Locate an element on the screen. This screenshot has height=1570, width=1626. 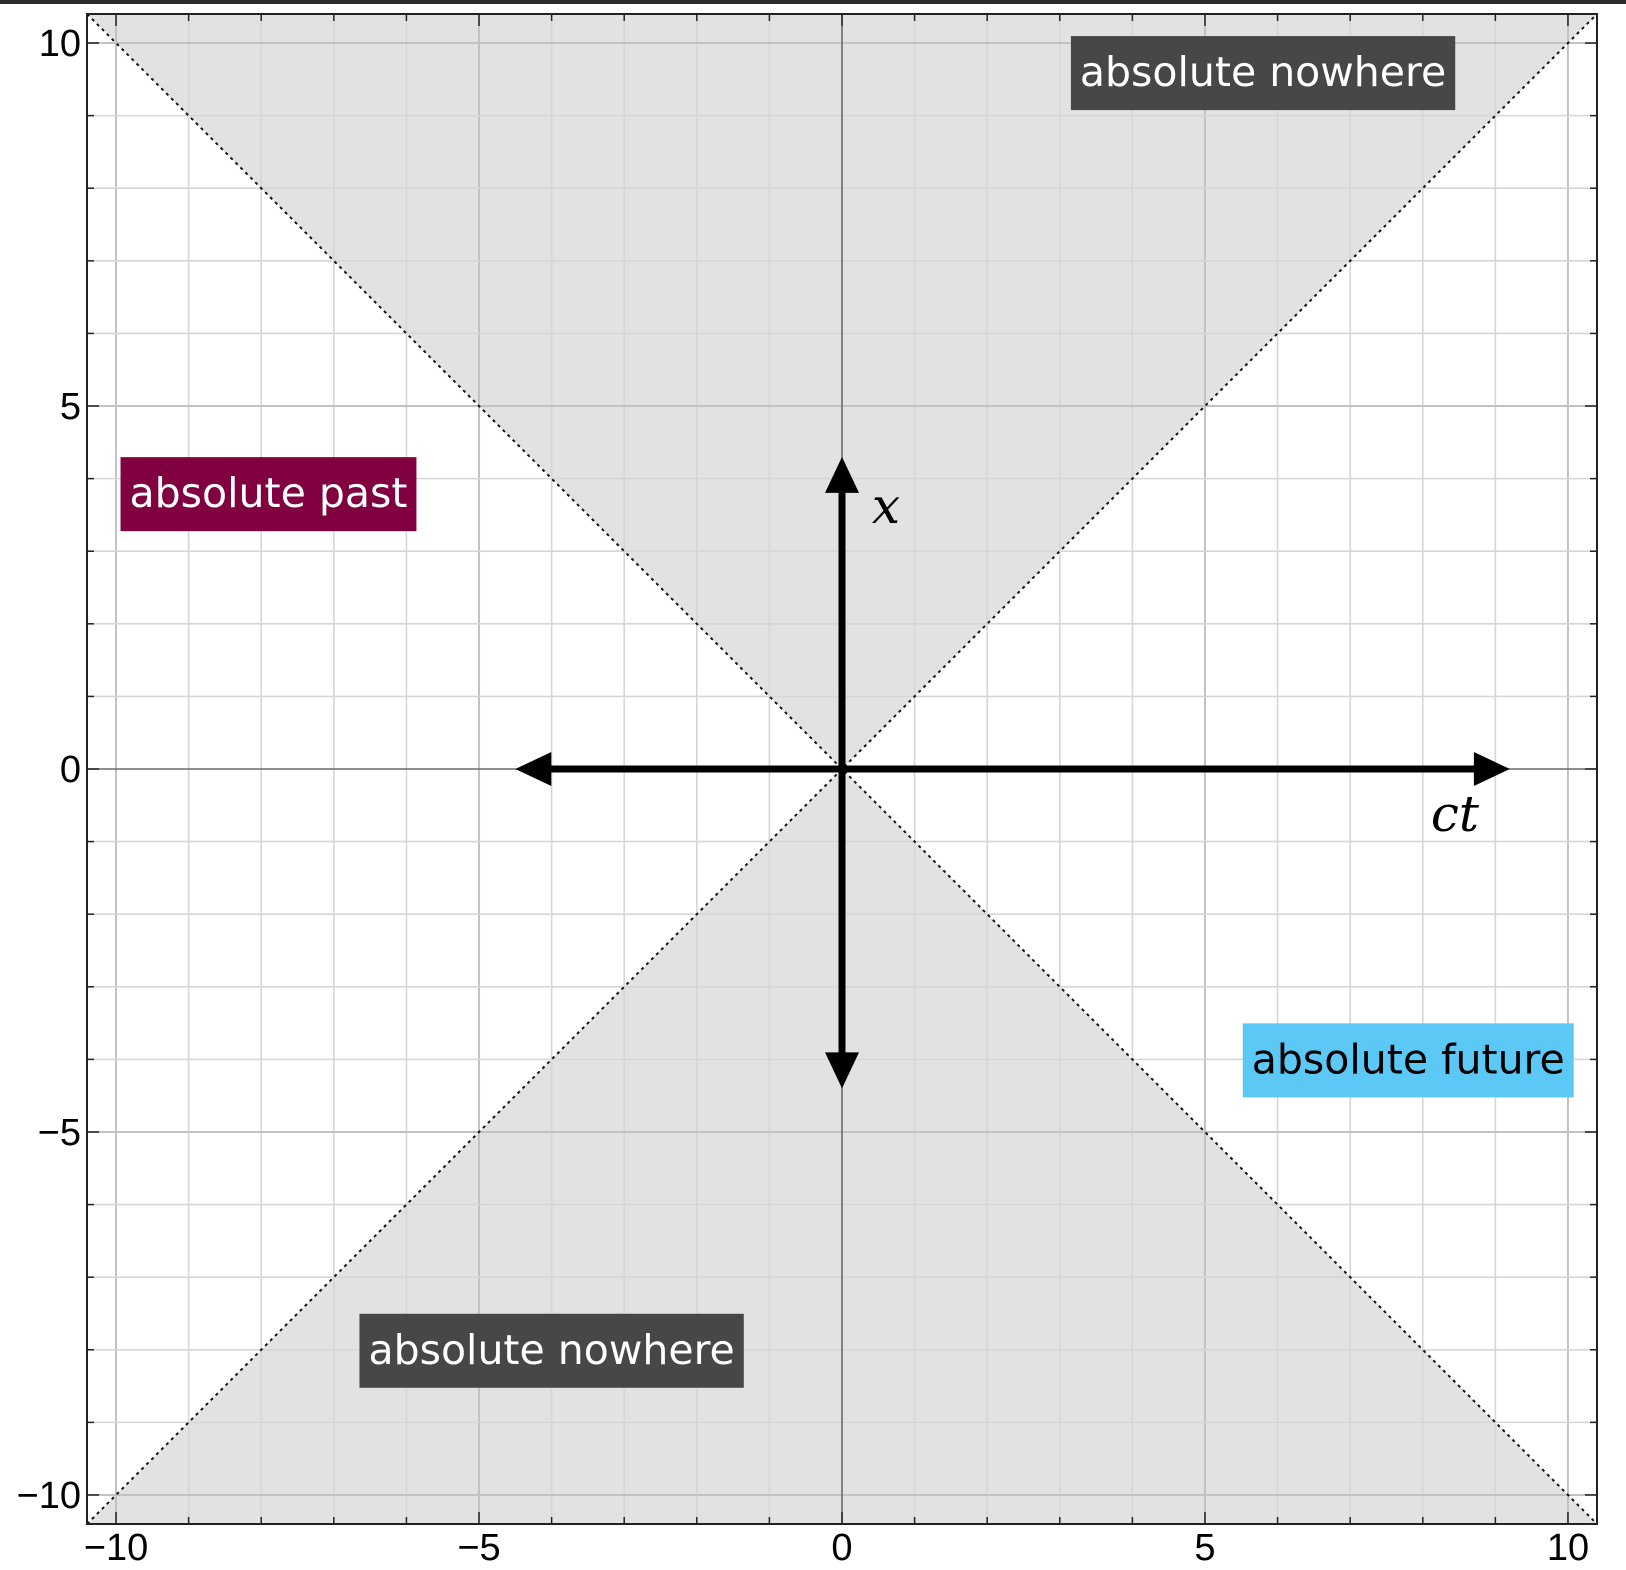
y-tick-label: 10 is located at coordinates (60, 44).